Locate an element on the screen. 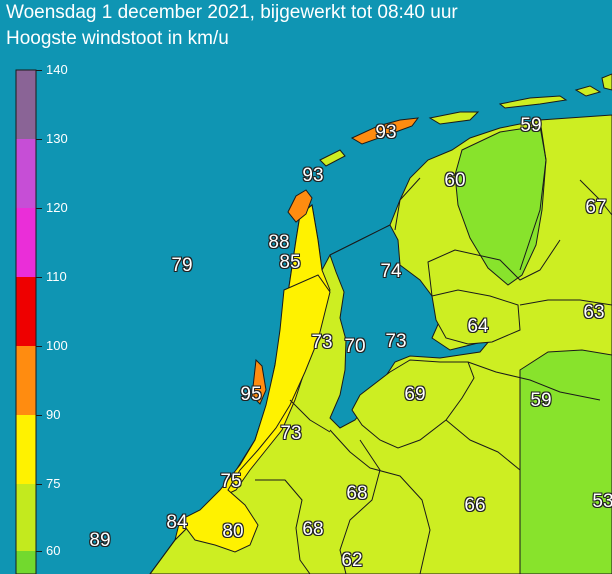  legend-tick-label: 130 is located at coordinates (57, 138).